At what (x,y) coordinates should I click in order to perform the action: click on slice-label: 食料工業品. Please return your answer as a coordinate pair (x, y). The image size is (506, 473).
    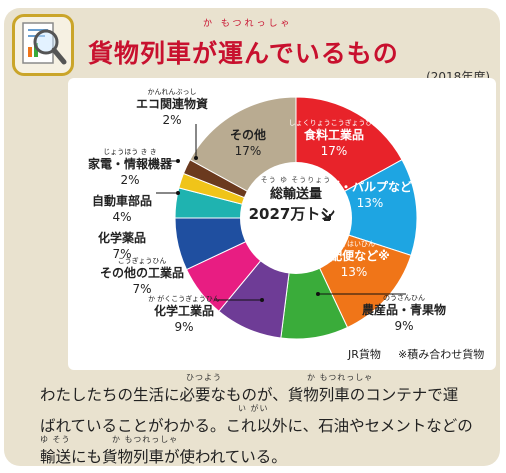
    Looking at the image, I should click on (333, 134).